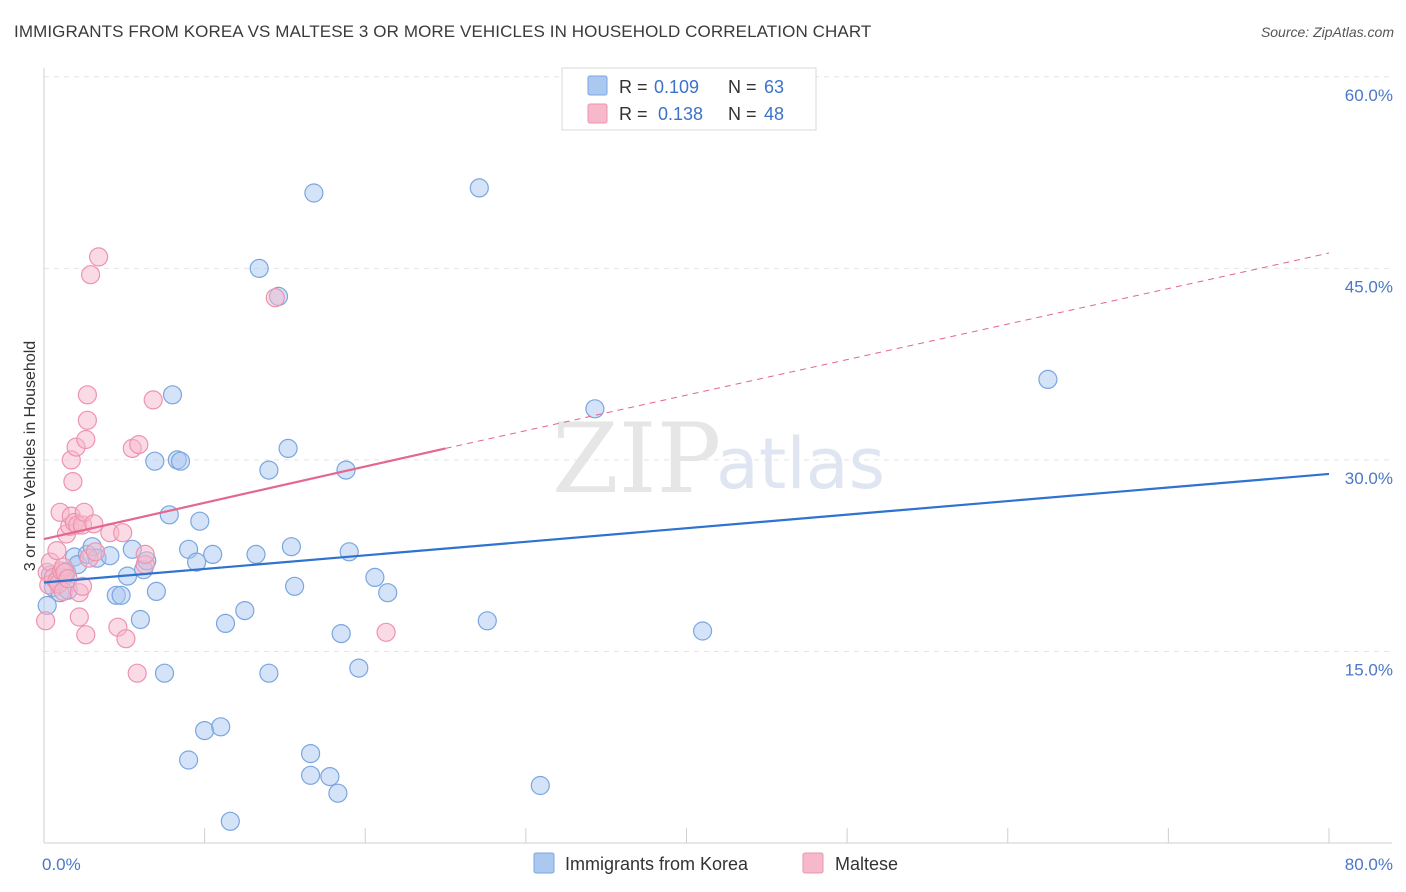  What do you see at coordinates (244, 494) in the screenshot?
I see `maltese-trend-line` at bounding box center [244, 494].